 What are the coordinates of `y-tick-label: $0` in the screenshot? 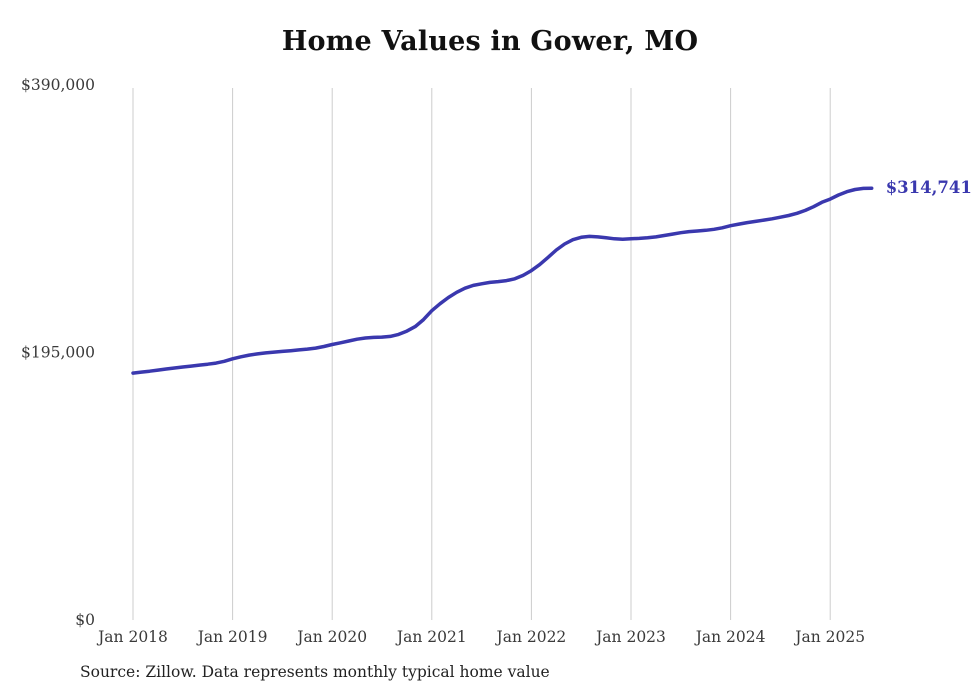 It's located at (85, 620).